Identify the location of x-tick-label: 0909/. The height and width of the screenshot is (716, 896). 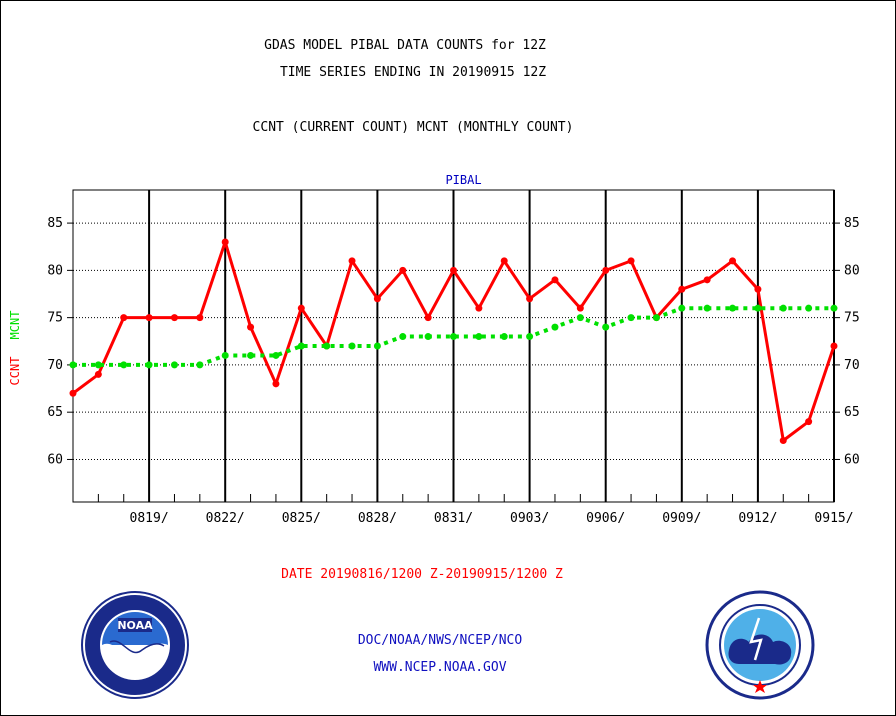
(681, 518).